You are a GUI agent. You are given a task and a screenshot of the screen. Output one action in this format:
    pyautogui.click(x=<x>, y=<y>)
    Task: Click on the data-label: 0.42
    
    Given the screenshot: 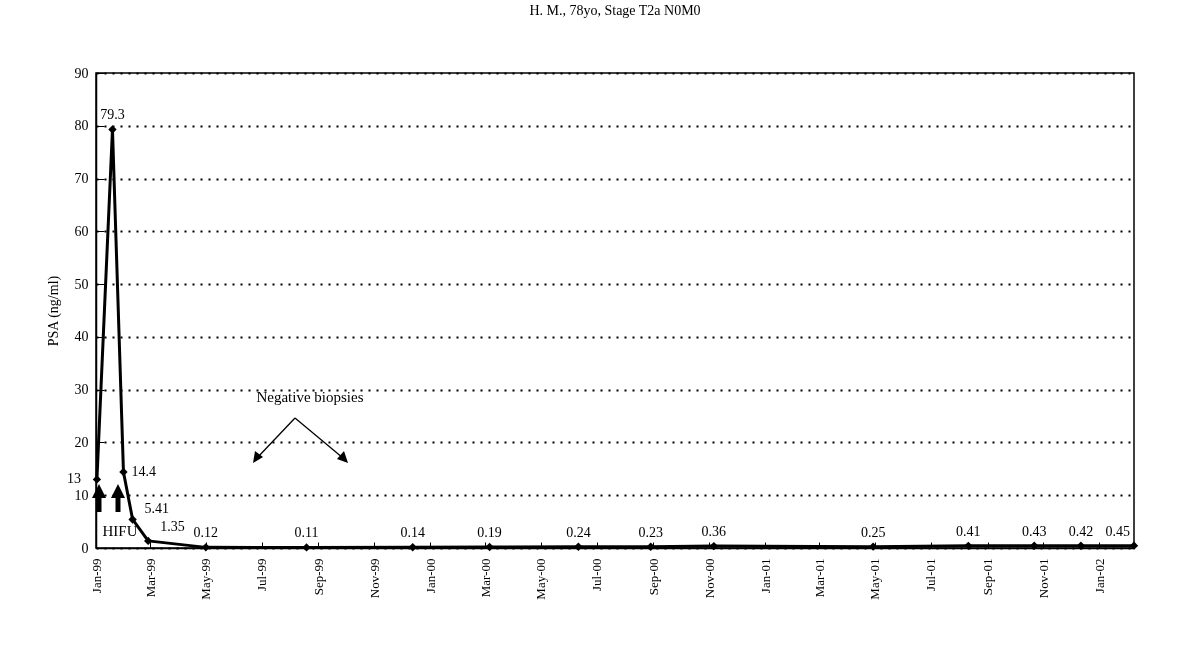 What is the action you would take?
    pyautogui.click(x=1081, y=531)
    